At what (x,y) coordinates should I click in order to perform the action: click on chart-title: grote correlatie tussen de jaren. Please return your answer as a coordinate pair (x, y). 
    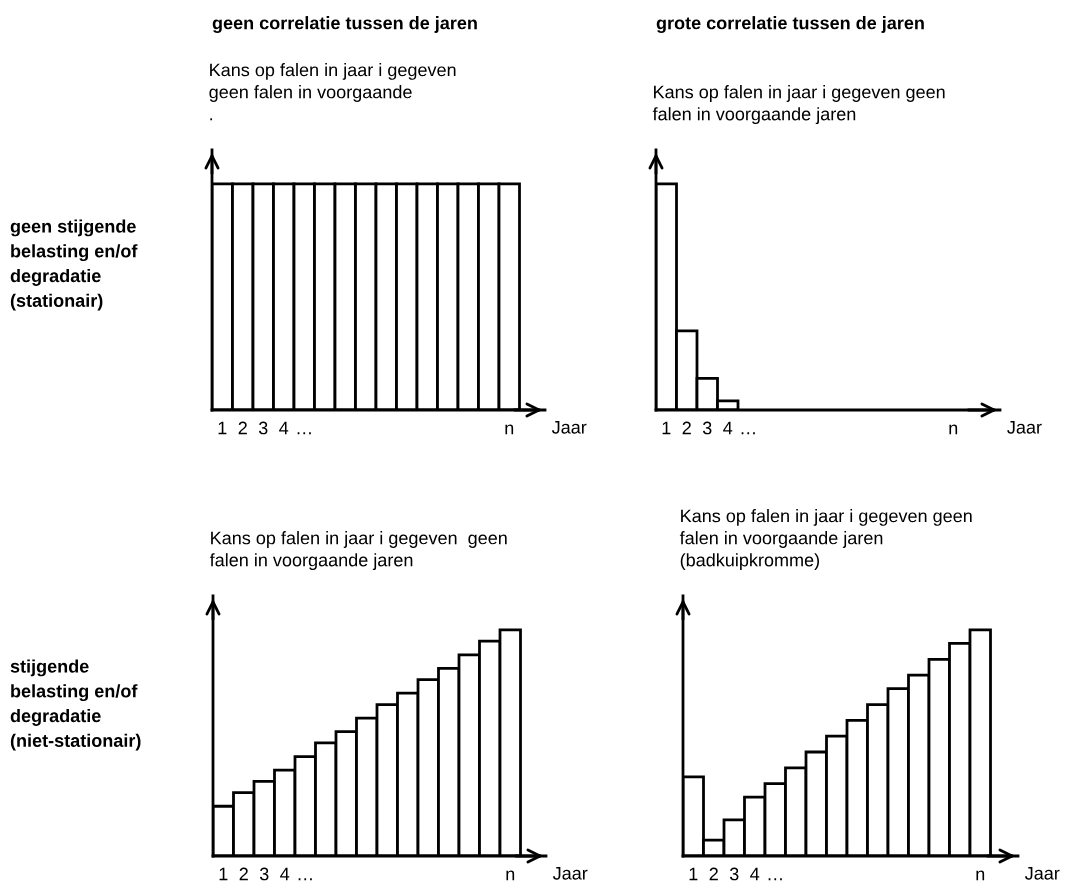
    Looking at the image, I should click on (790, 24).